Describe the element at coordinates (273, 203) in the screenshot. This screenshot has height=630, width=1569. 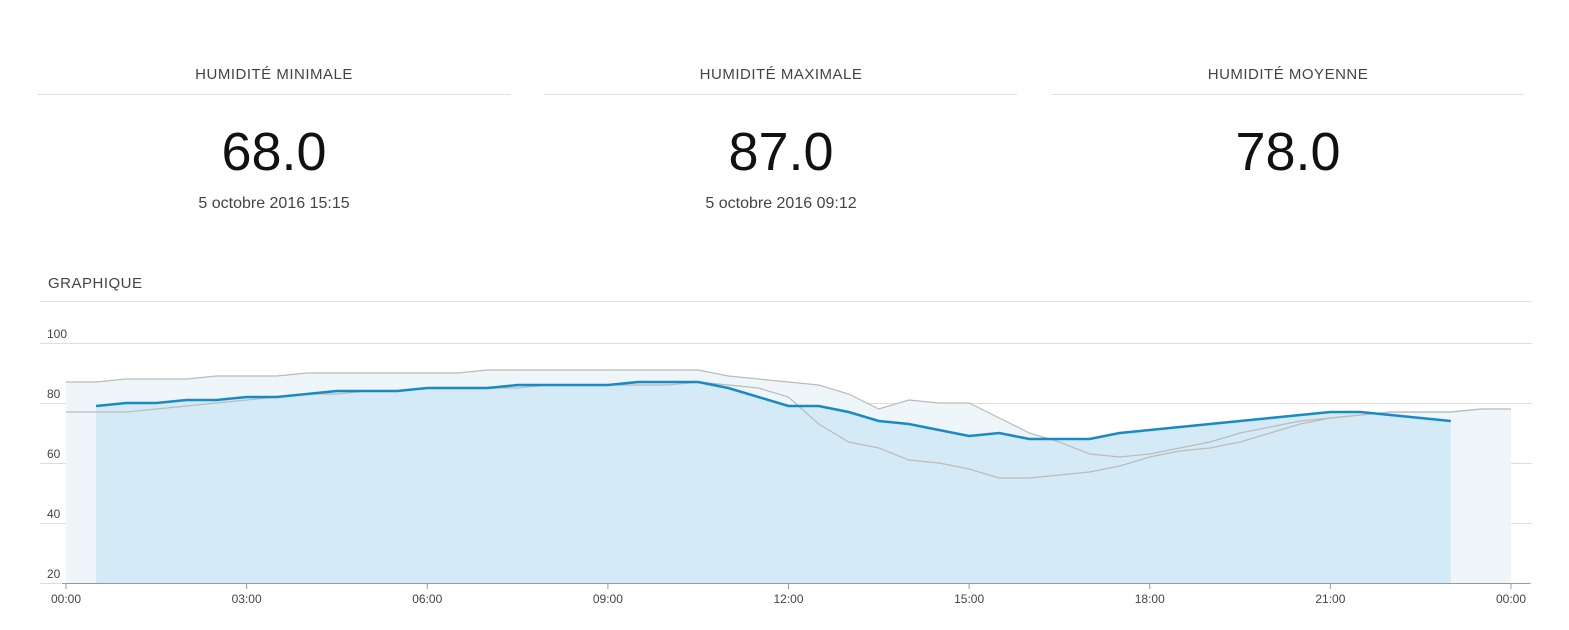
I see `card-date: 5 octobre 2016 15:15` at that location.